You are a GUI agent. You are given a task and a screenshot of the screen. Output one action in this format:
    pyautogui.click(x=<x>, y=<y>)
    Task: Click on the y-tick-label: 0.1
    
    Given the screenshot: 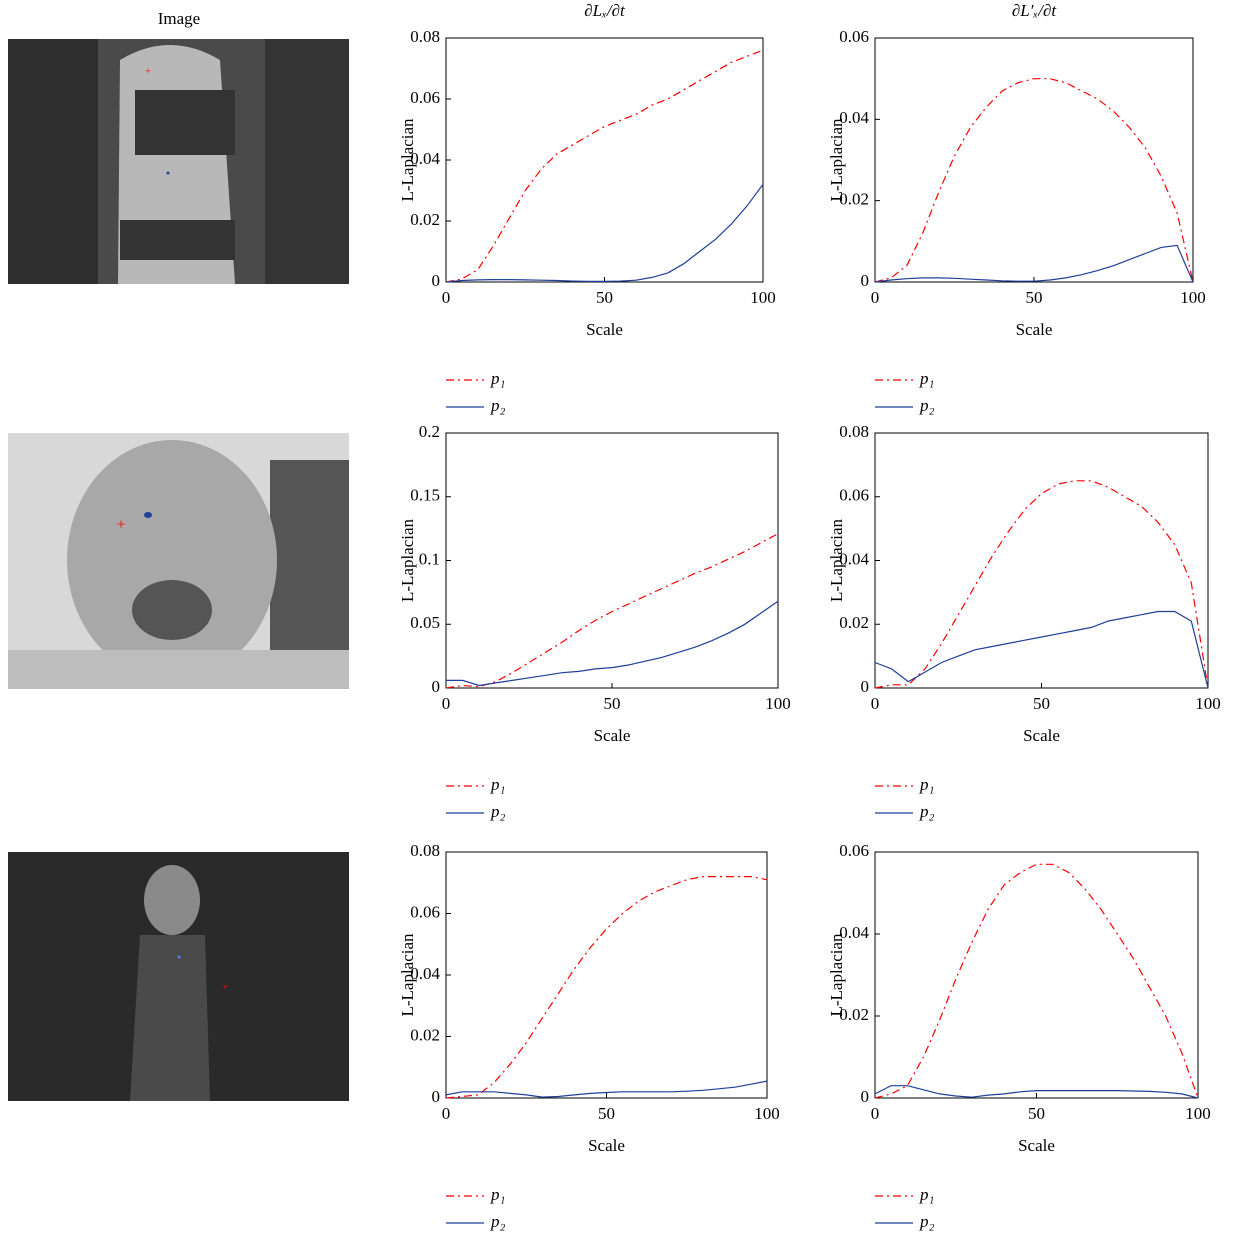 What is the action you would take?
    pyautogui.click(x=429, y=558)
    